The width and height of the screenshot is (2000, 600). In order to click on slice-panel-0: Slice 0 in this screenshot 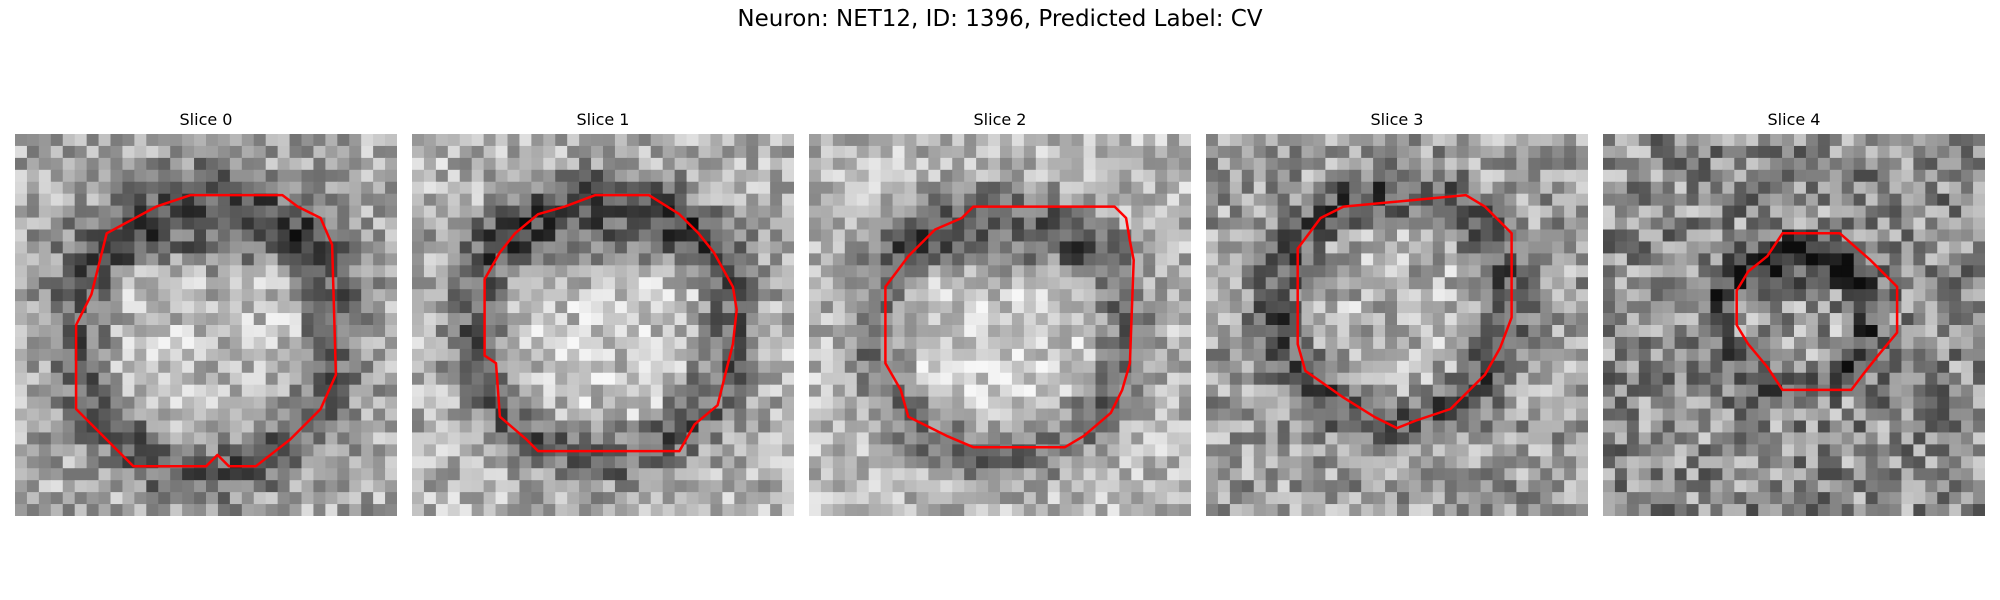, I will do `click(206, 313)`.